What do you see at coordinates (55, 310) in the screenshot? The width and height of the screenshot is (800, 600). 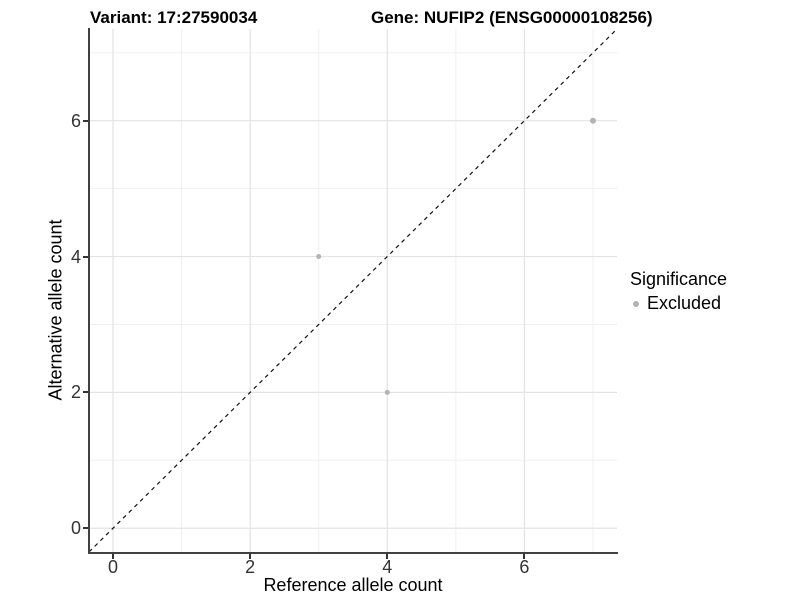 I see `y-axis-title: Alternative allele count` at bounding box center [55, 310].